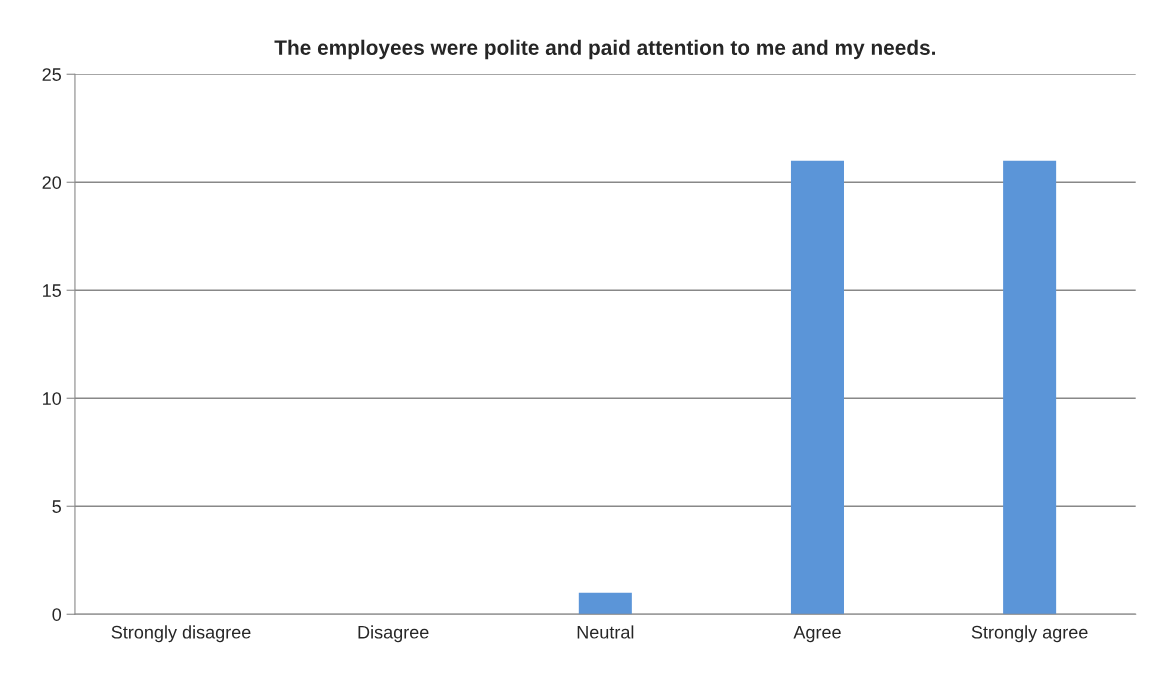  I want to click on y-tick-label: 20, so click(52, 182).